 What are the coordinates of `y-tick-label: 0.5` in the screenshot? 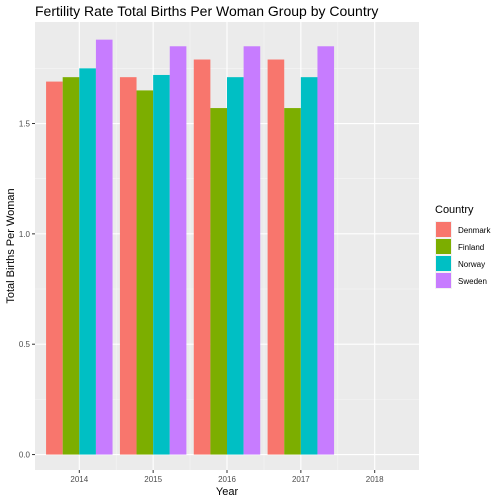 It's located at (25, 344).